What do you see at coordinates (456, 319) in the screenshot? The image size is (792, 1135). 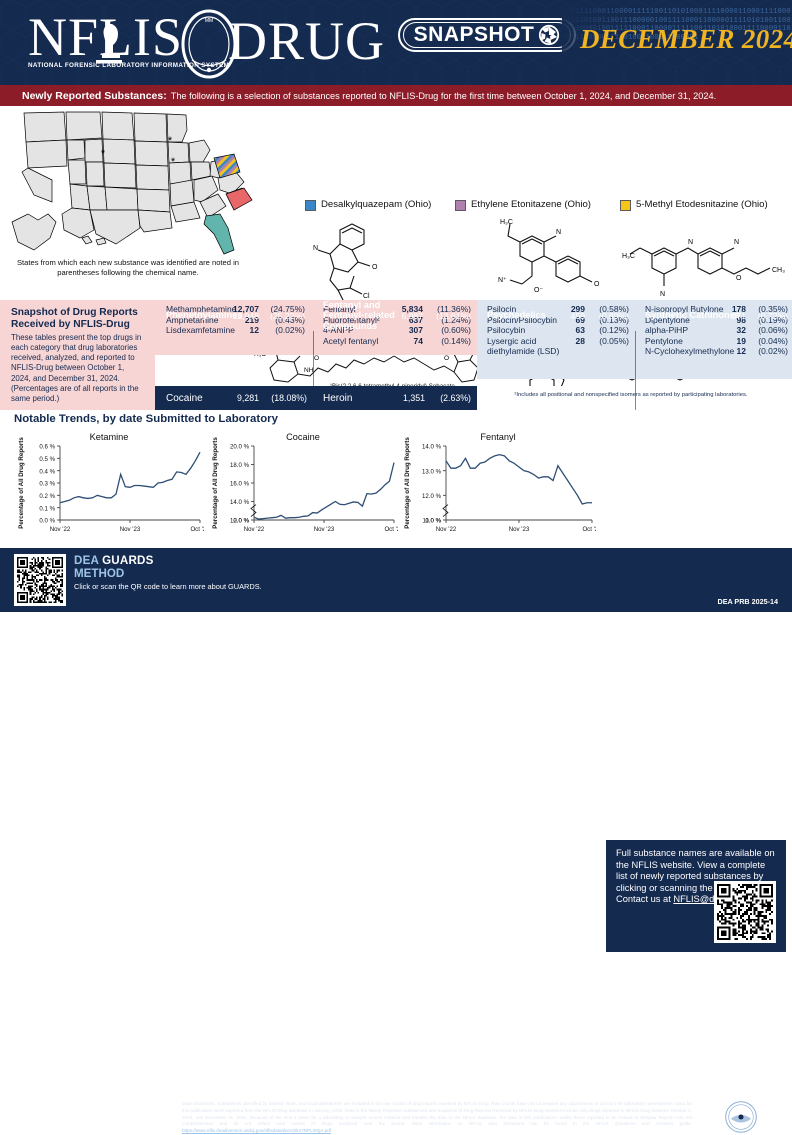 I see `row-percent: (1.24%)` at bounding box center [456, 319].